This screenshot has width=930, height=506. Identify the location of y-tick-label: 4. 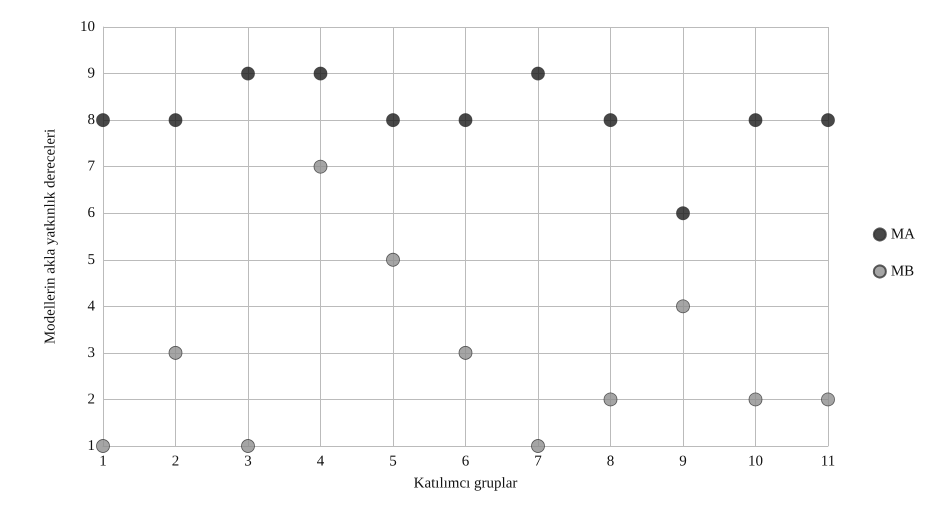
(92, 306).